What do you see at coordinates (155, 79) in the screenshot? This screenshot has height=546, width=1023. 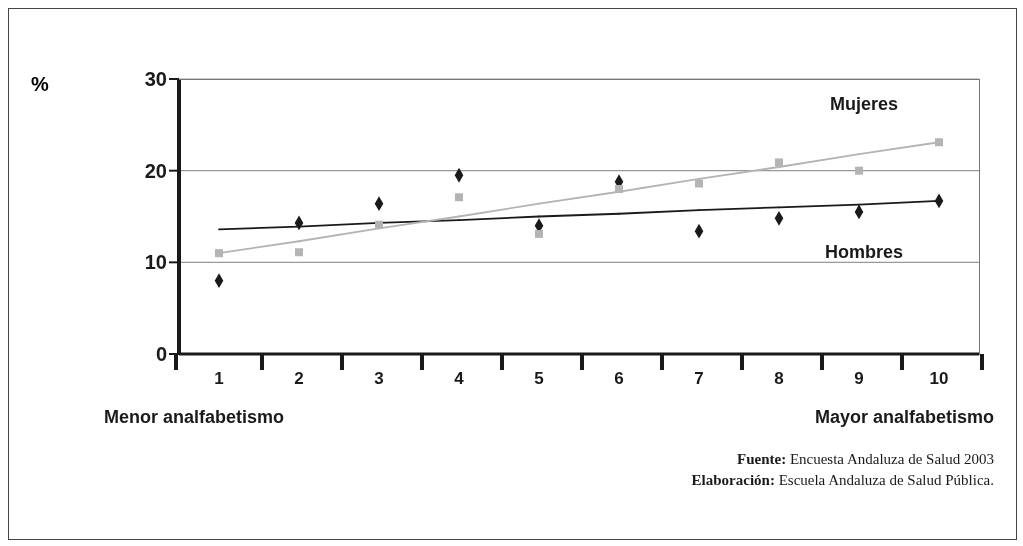 I see `y-tick-label: 30` at bounding box center [155, 79].